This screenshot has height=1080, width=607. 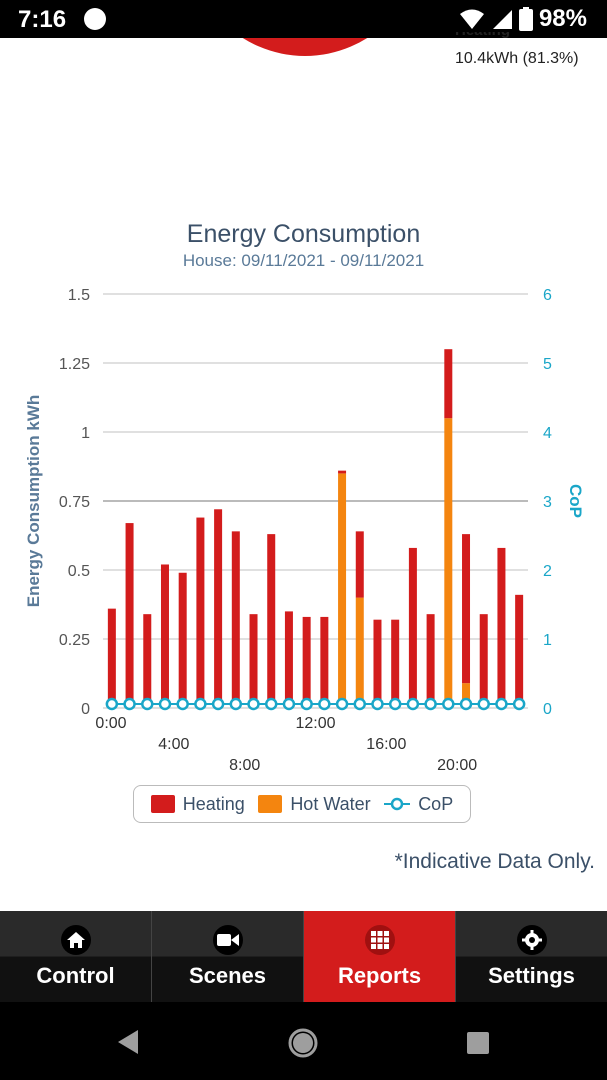 I want to click on tab-scenes: Scenes, so click(x=228, y=956).